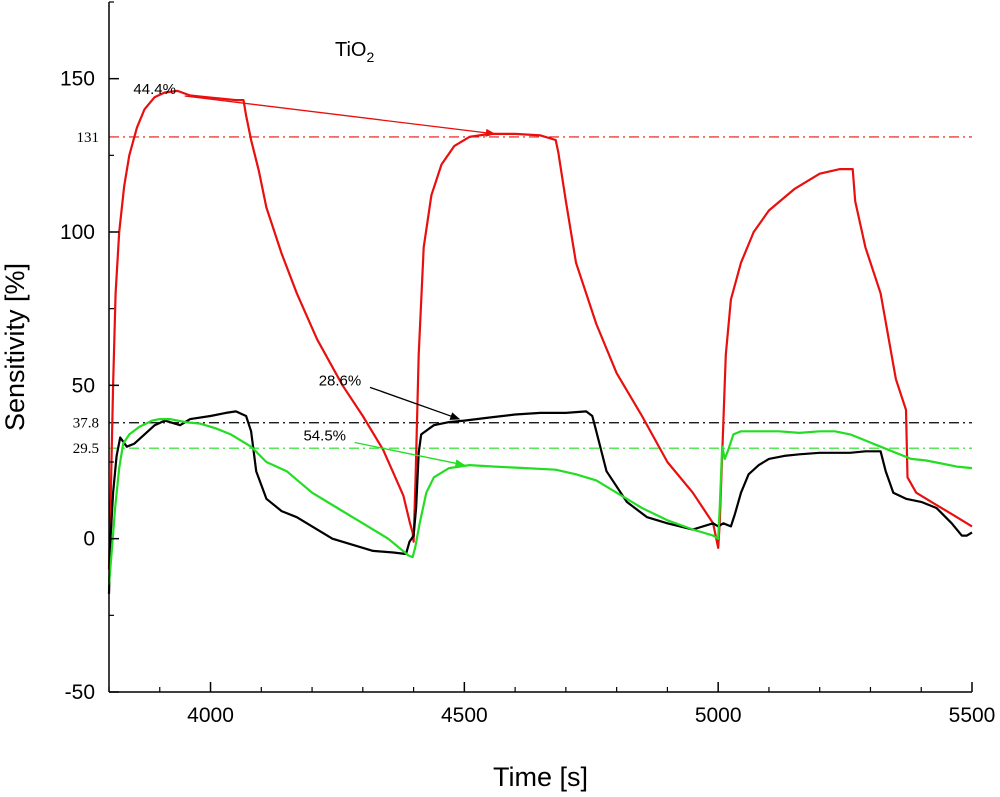  I want to click on y-axis-title: Sensitivity [%], so click(15, 347).